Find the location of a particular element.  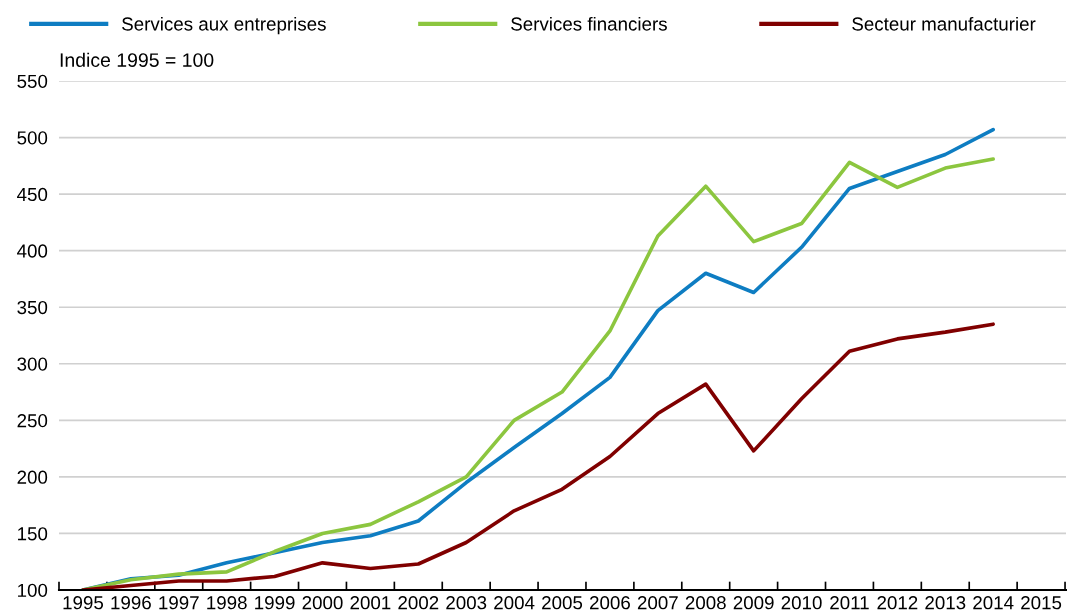

x-tick-label: 1996 is located at coordinates (131, 603).